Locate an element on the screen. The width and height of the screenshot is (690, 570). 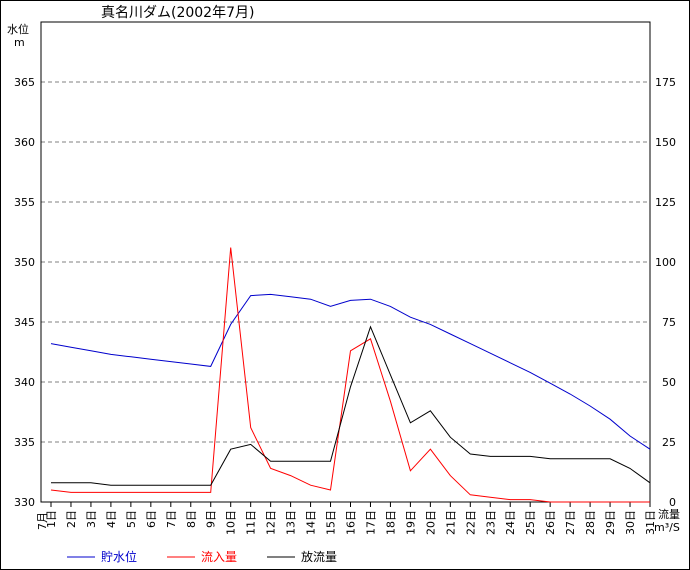
right-tick-label: 125 is located at coordinates (665, 202).